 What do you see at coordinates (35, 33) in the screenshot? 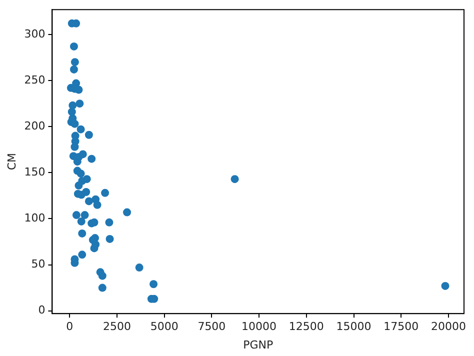
I see `y-tick-label: 300` at bounding box center [35, 33].